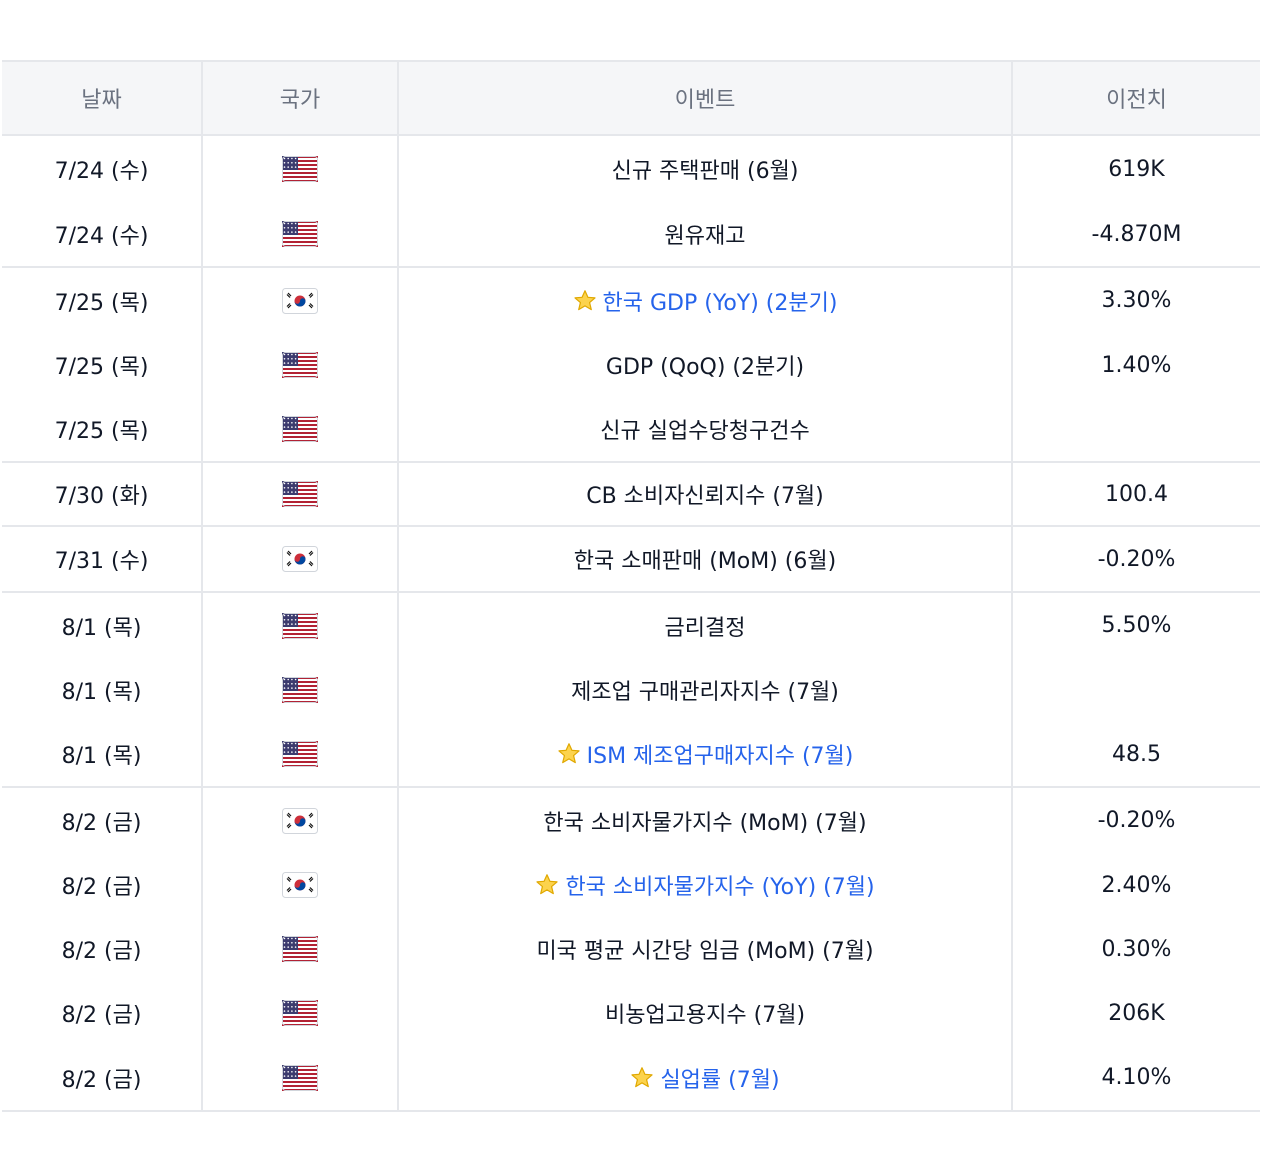 Image resolution: width=1262 pixels, height=1168 pixels. I want to click on event-cell: ISM 제조업구매자지수 (7월), so click(705, 755).